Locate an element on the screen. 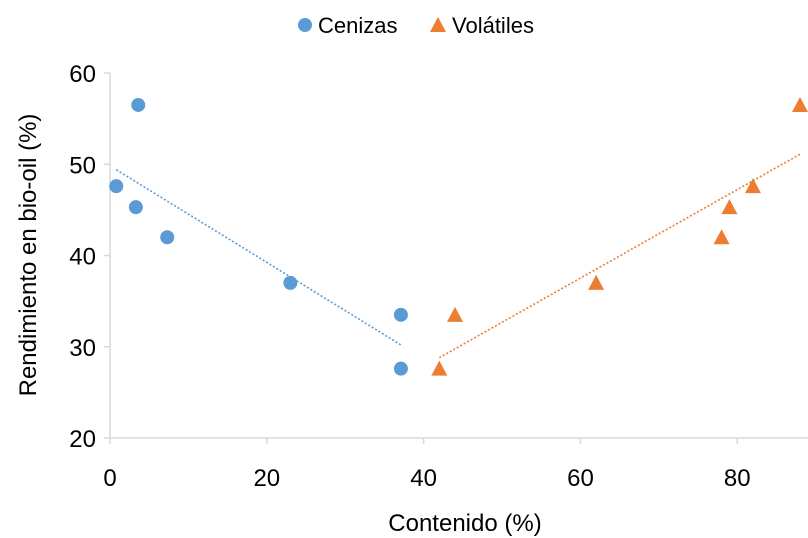 The image size is (808, 538). x-tick-label: 80 is located at coordinates (737, 478).